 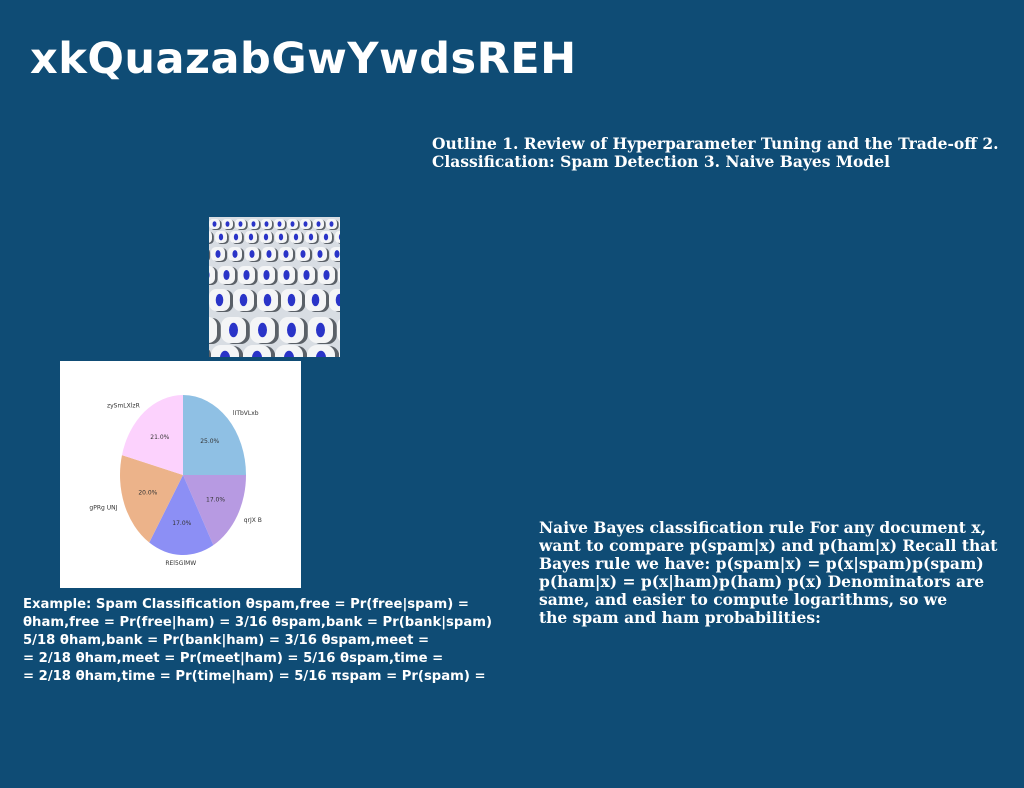 What do you see at coordinates (147, 493) in the screenshot?
I see `pie-percent-label: 20.0%` at bounding box center [147, 493].